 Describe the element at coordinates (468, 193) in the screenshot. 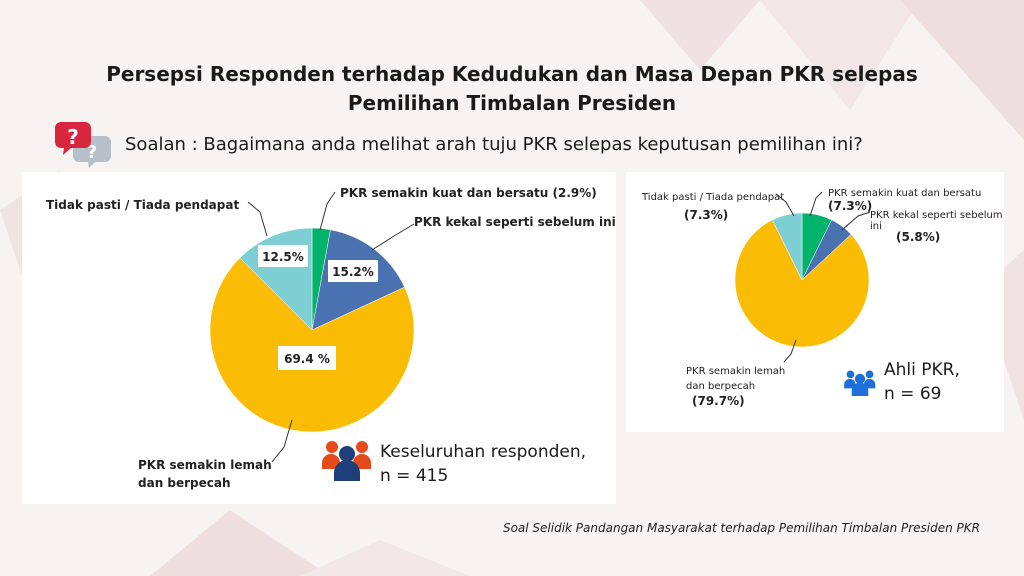

I see `label-strong: PKR semakin kuat dan bersatu (2.9%)` at that location.